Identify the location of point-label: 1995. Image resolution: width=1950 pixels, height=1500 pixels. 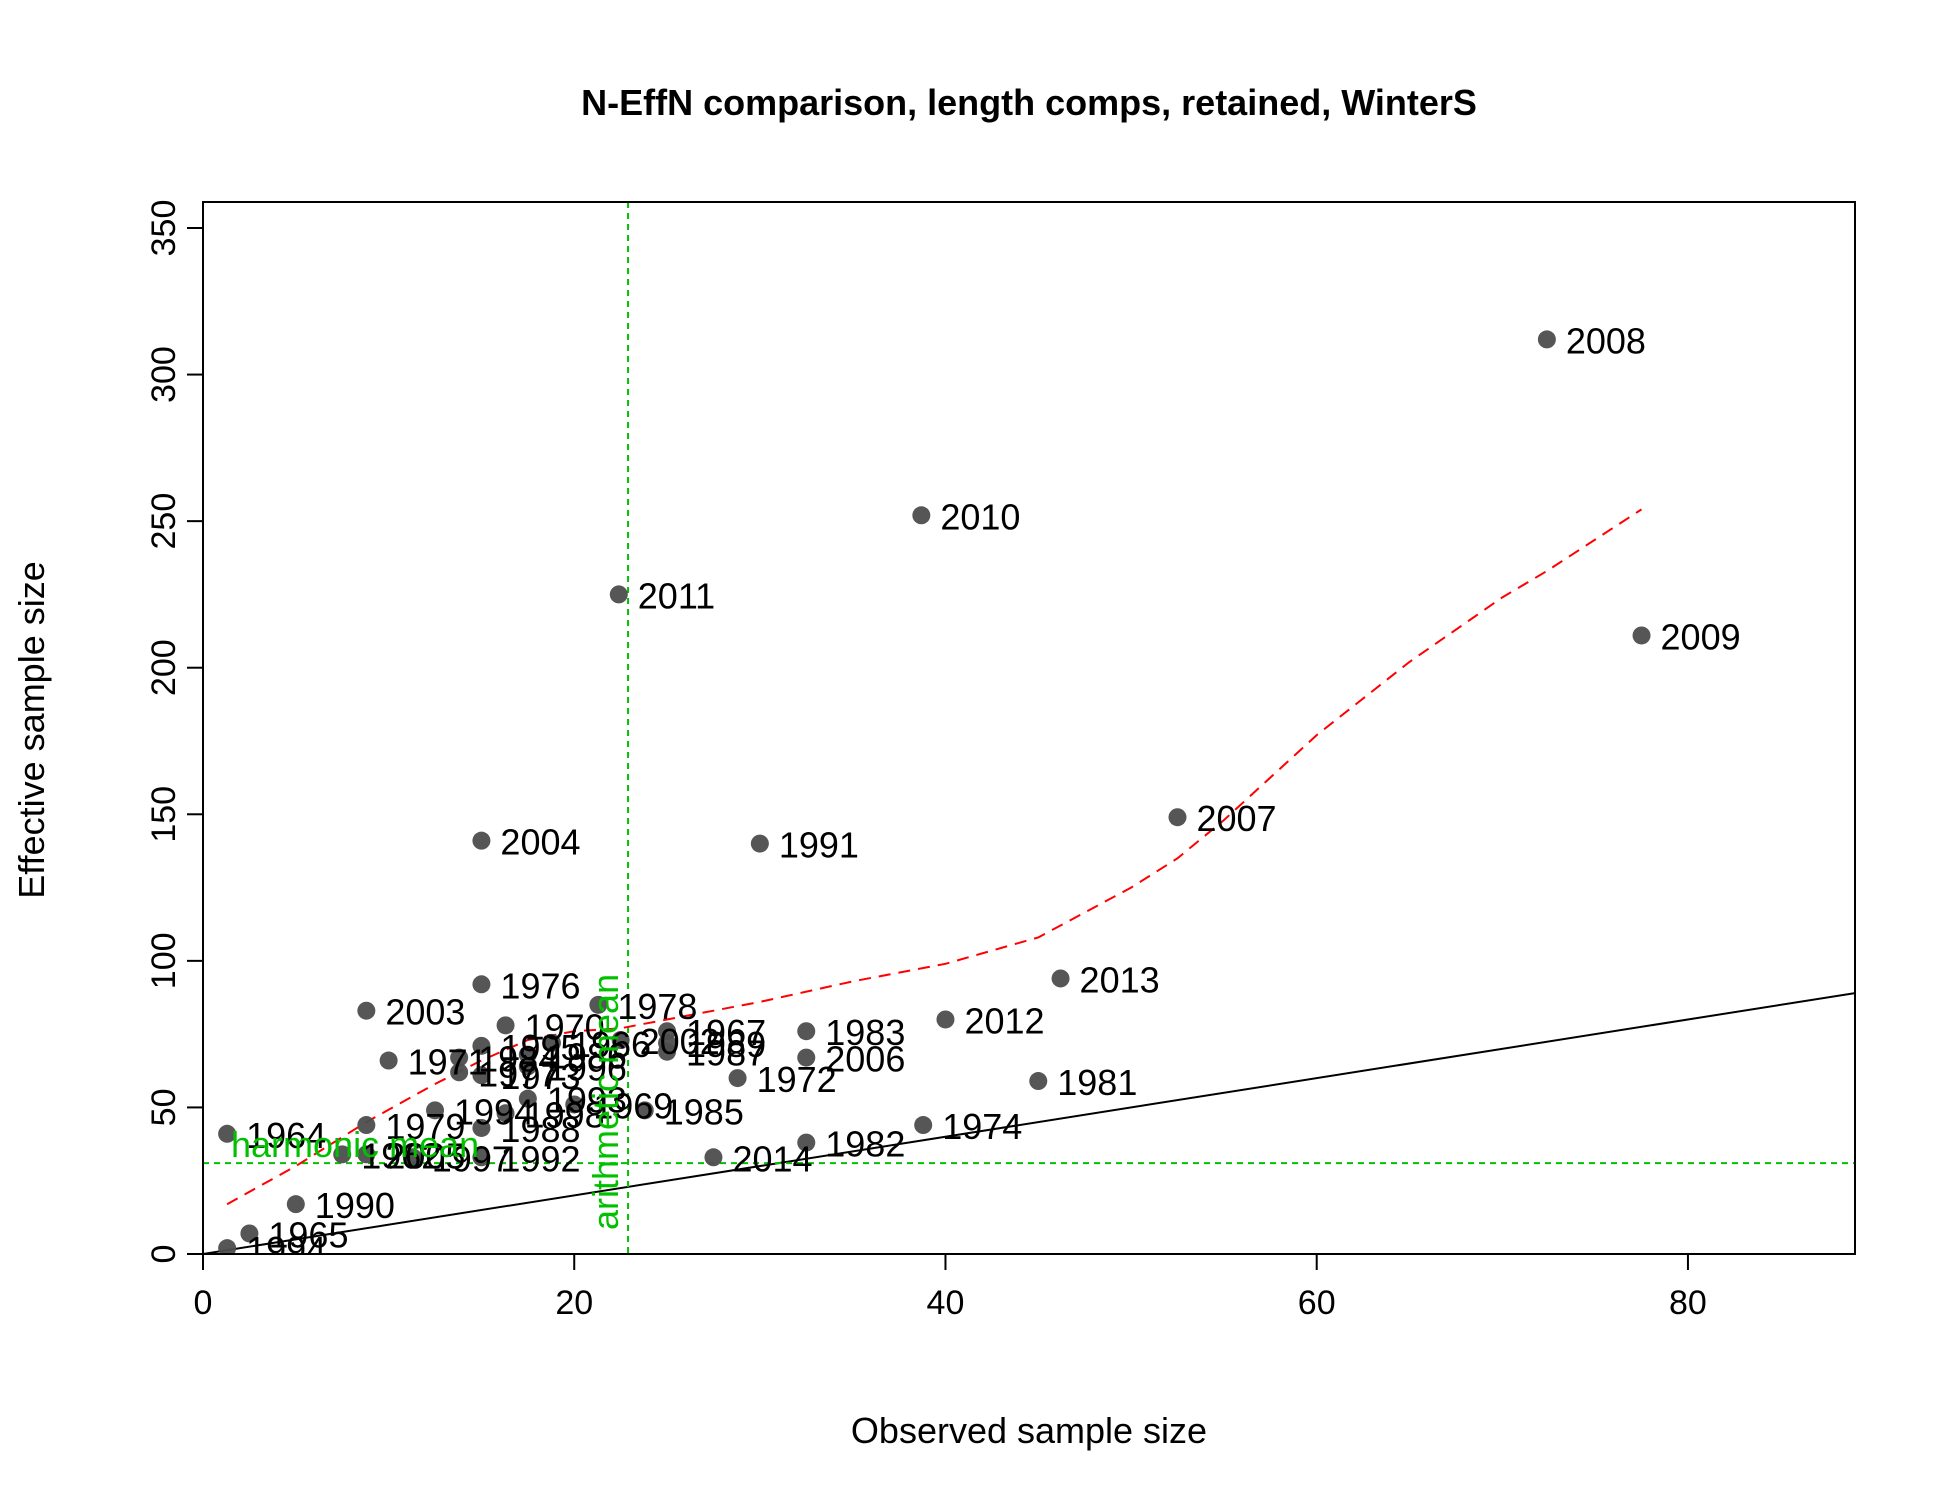
(540, 1047).